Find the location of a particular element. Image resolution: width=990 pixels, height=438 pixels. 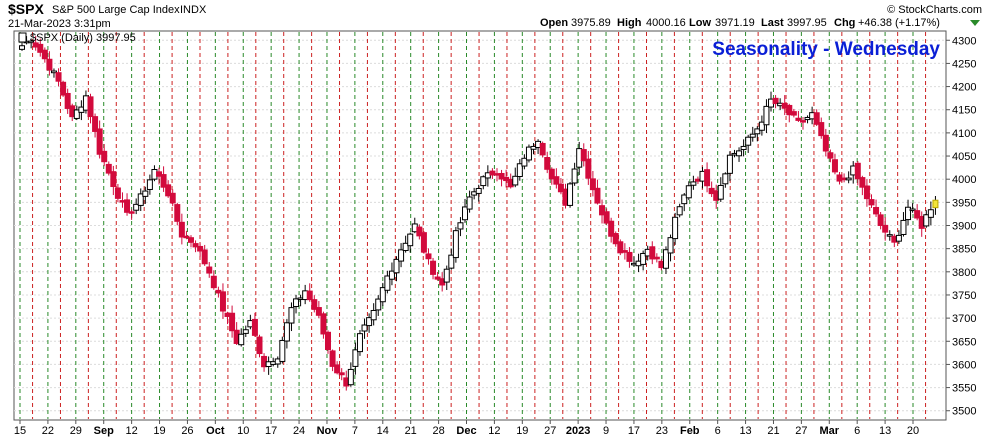

dropdown-triangle-icon is located at coordinates (975, 23).